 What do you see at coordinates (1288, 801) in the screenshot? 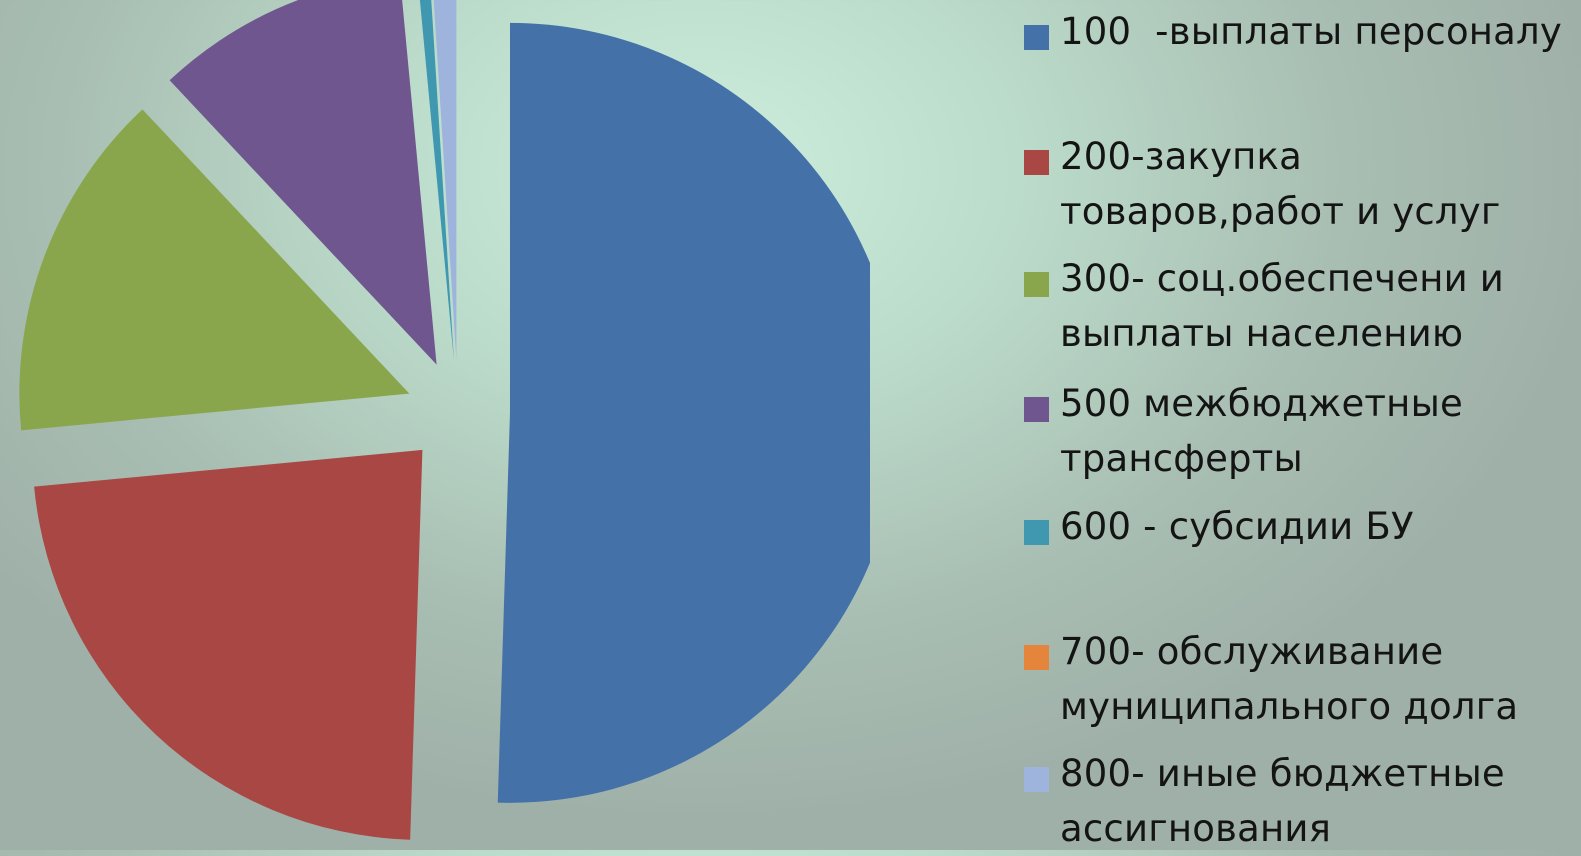
I see `legend-label-800: 800- иные бюджетные ассигнования` at bounding box center [1288, 801].